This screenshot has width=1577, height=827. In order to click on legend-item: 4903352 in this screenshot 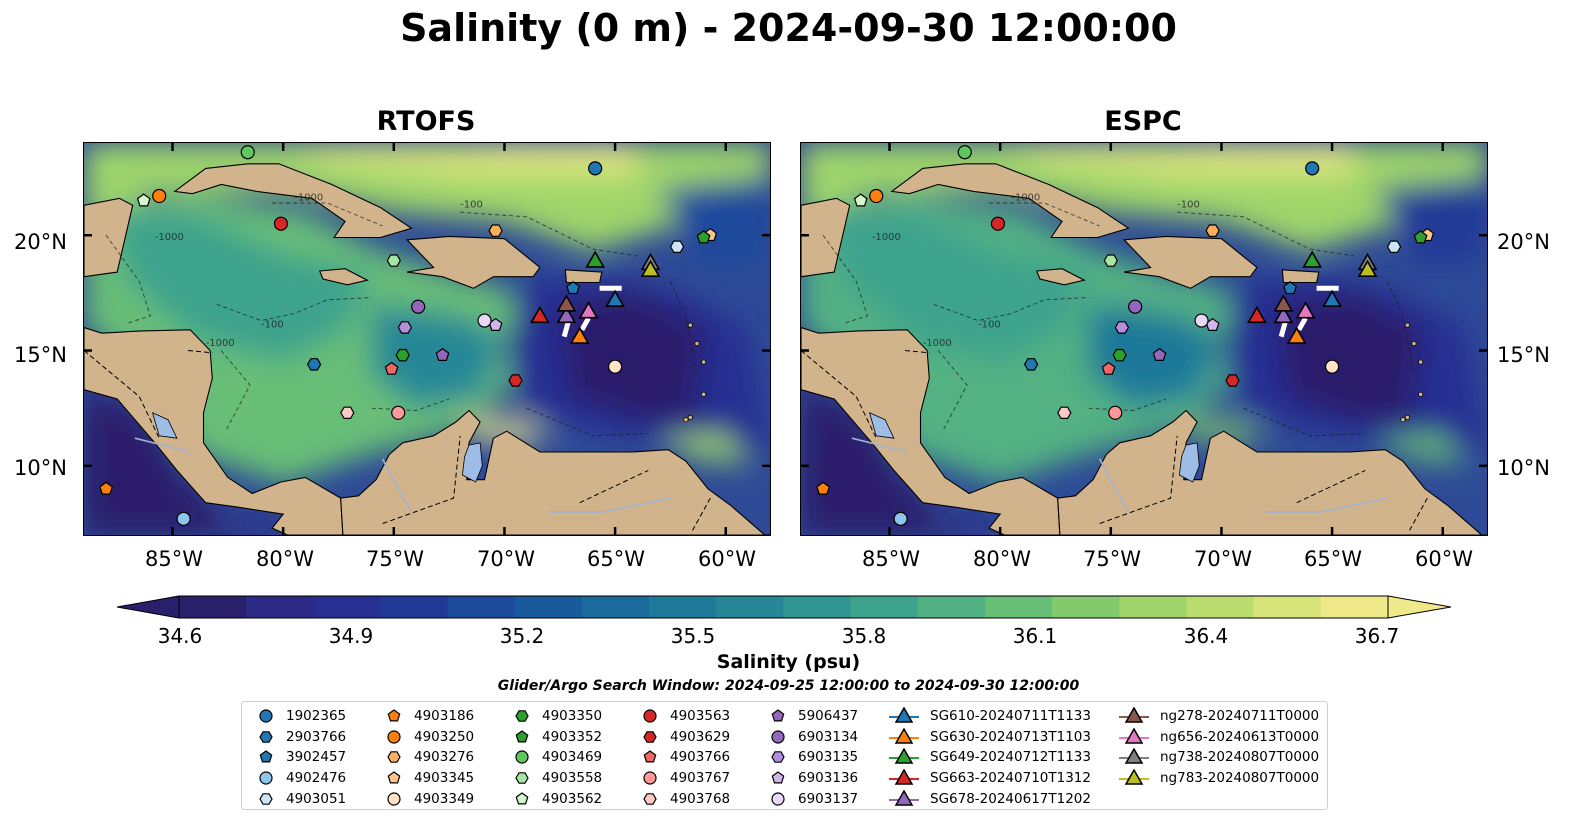, I will do `click(557, 737)`.